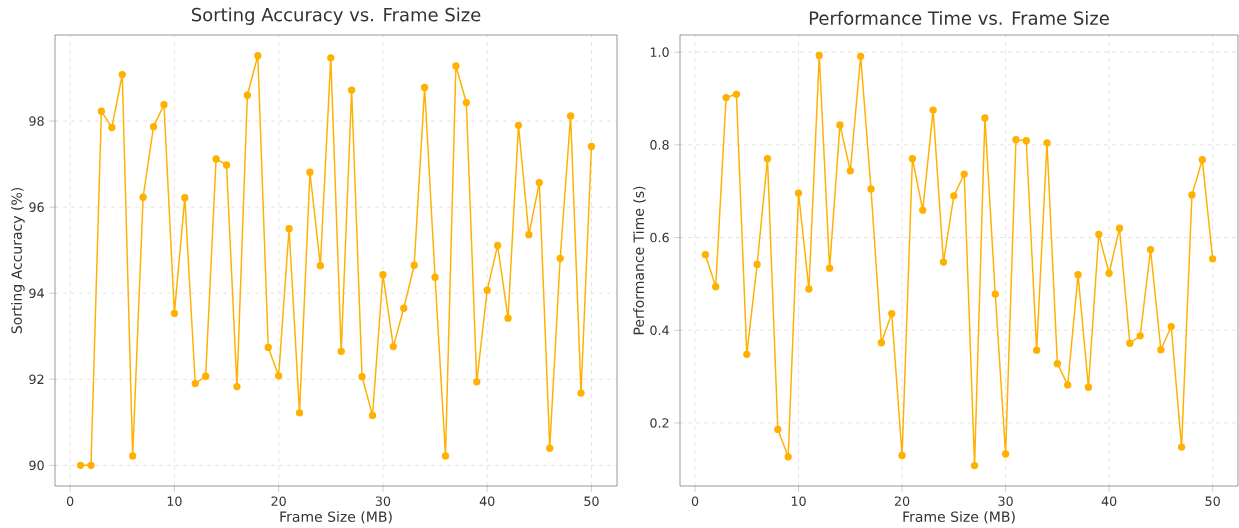 Image resolution: width=1239 pixels, height=528 pixels. What do you see at coordinates (591, 501) in the screenshot?
I see `x-tick-label: 50` at bounding box center [591, 501].